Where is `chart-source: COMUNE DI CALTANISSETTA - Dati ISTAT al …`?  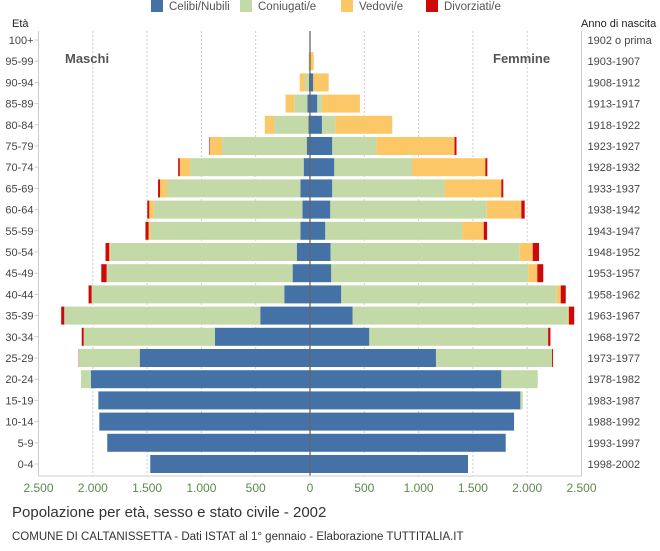
chart-source: COMUNE DI CALTANISSETTA - Dati ISTAT al … is located at coordinates (238, 537).